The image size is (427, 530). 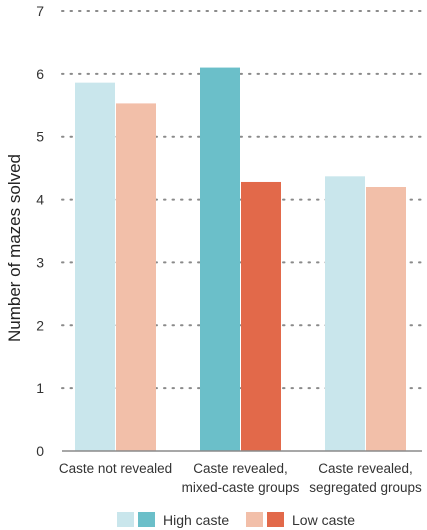 What do you see at coordinates (241, 487) in the screenshot?
I see `x-category-label: mixed-caste groups` at bounding box center [241, 487].